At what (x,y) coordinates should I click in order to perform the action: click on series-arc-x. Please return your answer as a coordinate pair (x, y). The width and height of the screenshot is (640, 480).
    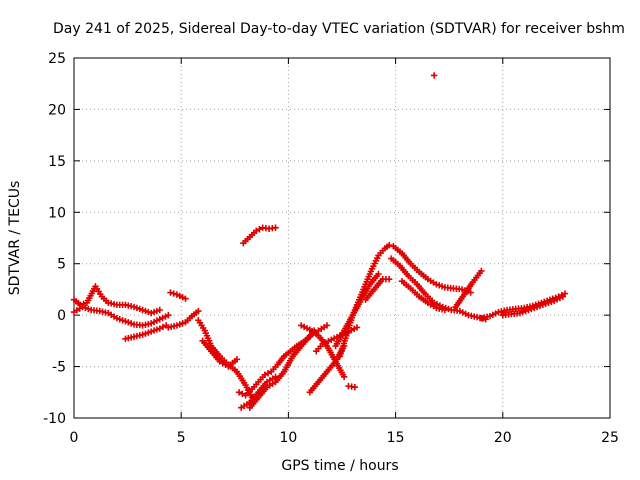
    Looking at the image, I should click on (523, 306).